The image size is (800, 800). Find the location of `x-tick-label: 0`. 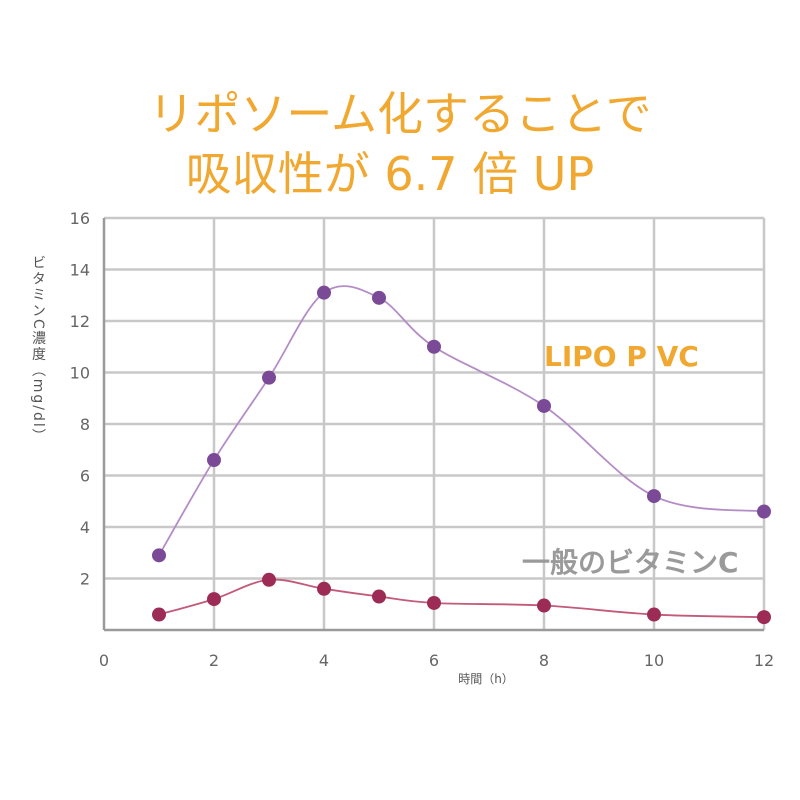

x-tick-label: 0 is located at coordinates (104, 660).